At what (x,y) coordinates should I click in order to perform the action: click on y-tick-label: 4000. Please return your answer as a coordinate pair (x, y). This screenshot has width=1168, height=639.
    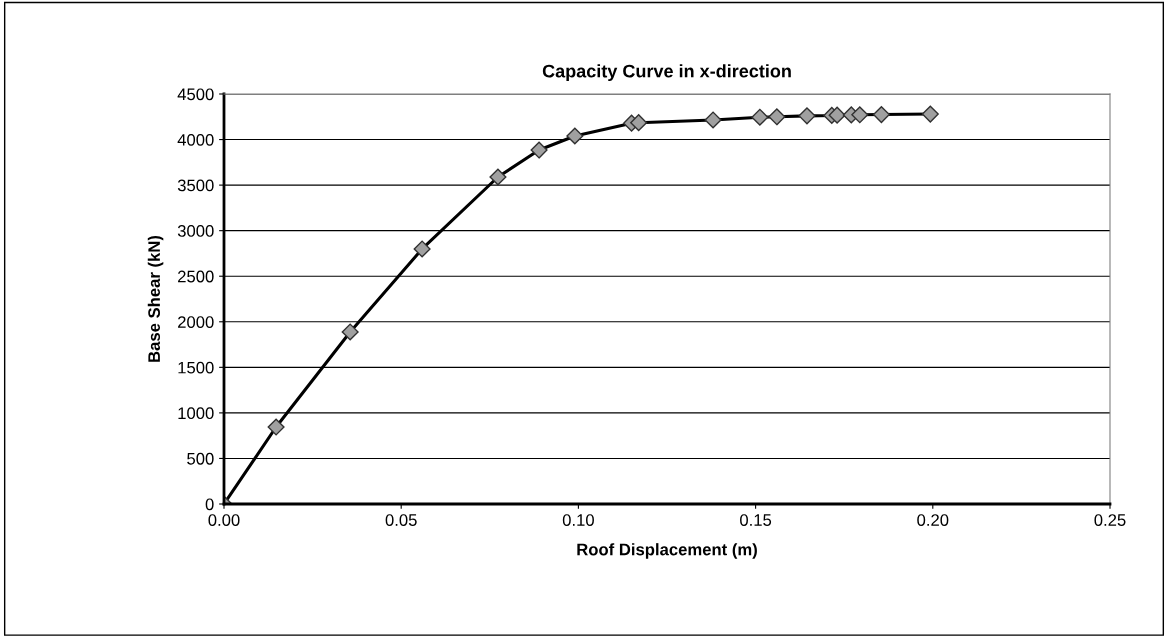
    Looking at the image, I should click on (195, 139).